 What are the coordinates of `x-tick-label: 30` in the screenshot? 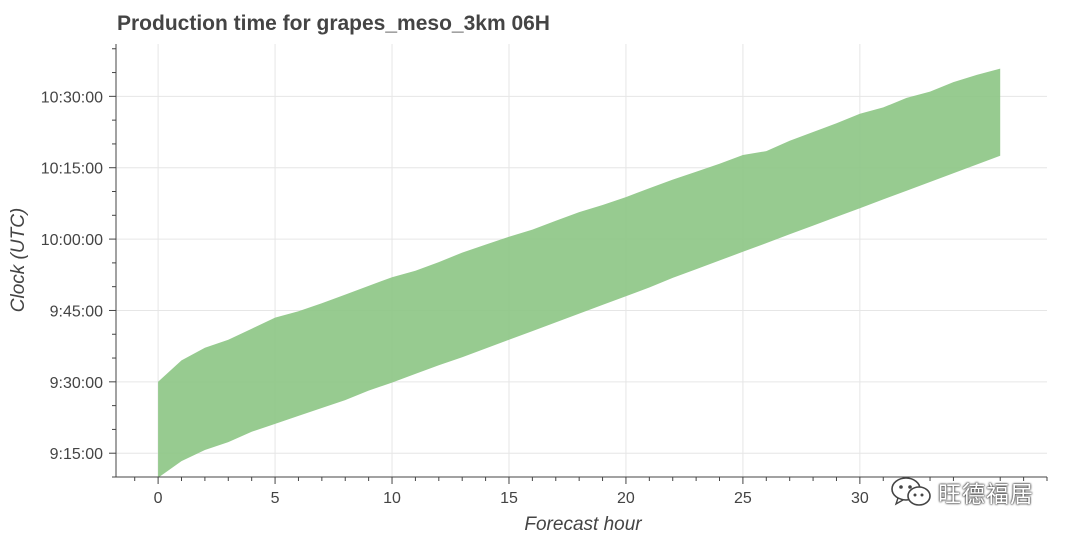 It's located at (860, 498).